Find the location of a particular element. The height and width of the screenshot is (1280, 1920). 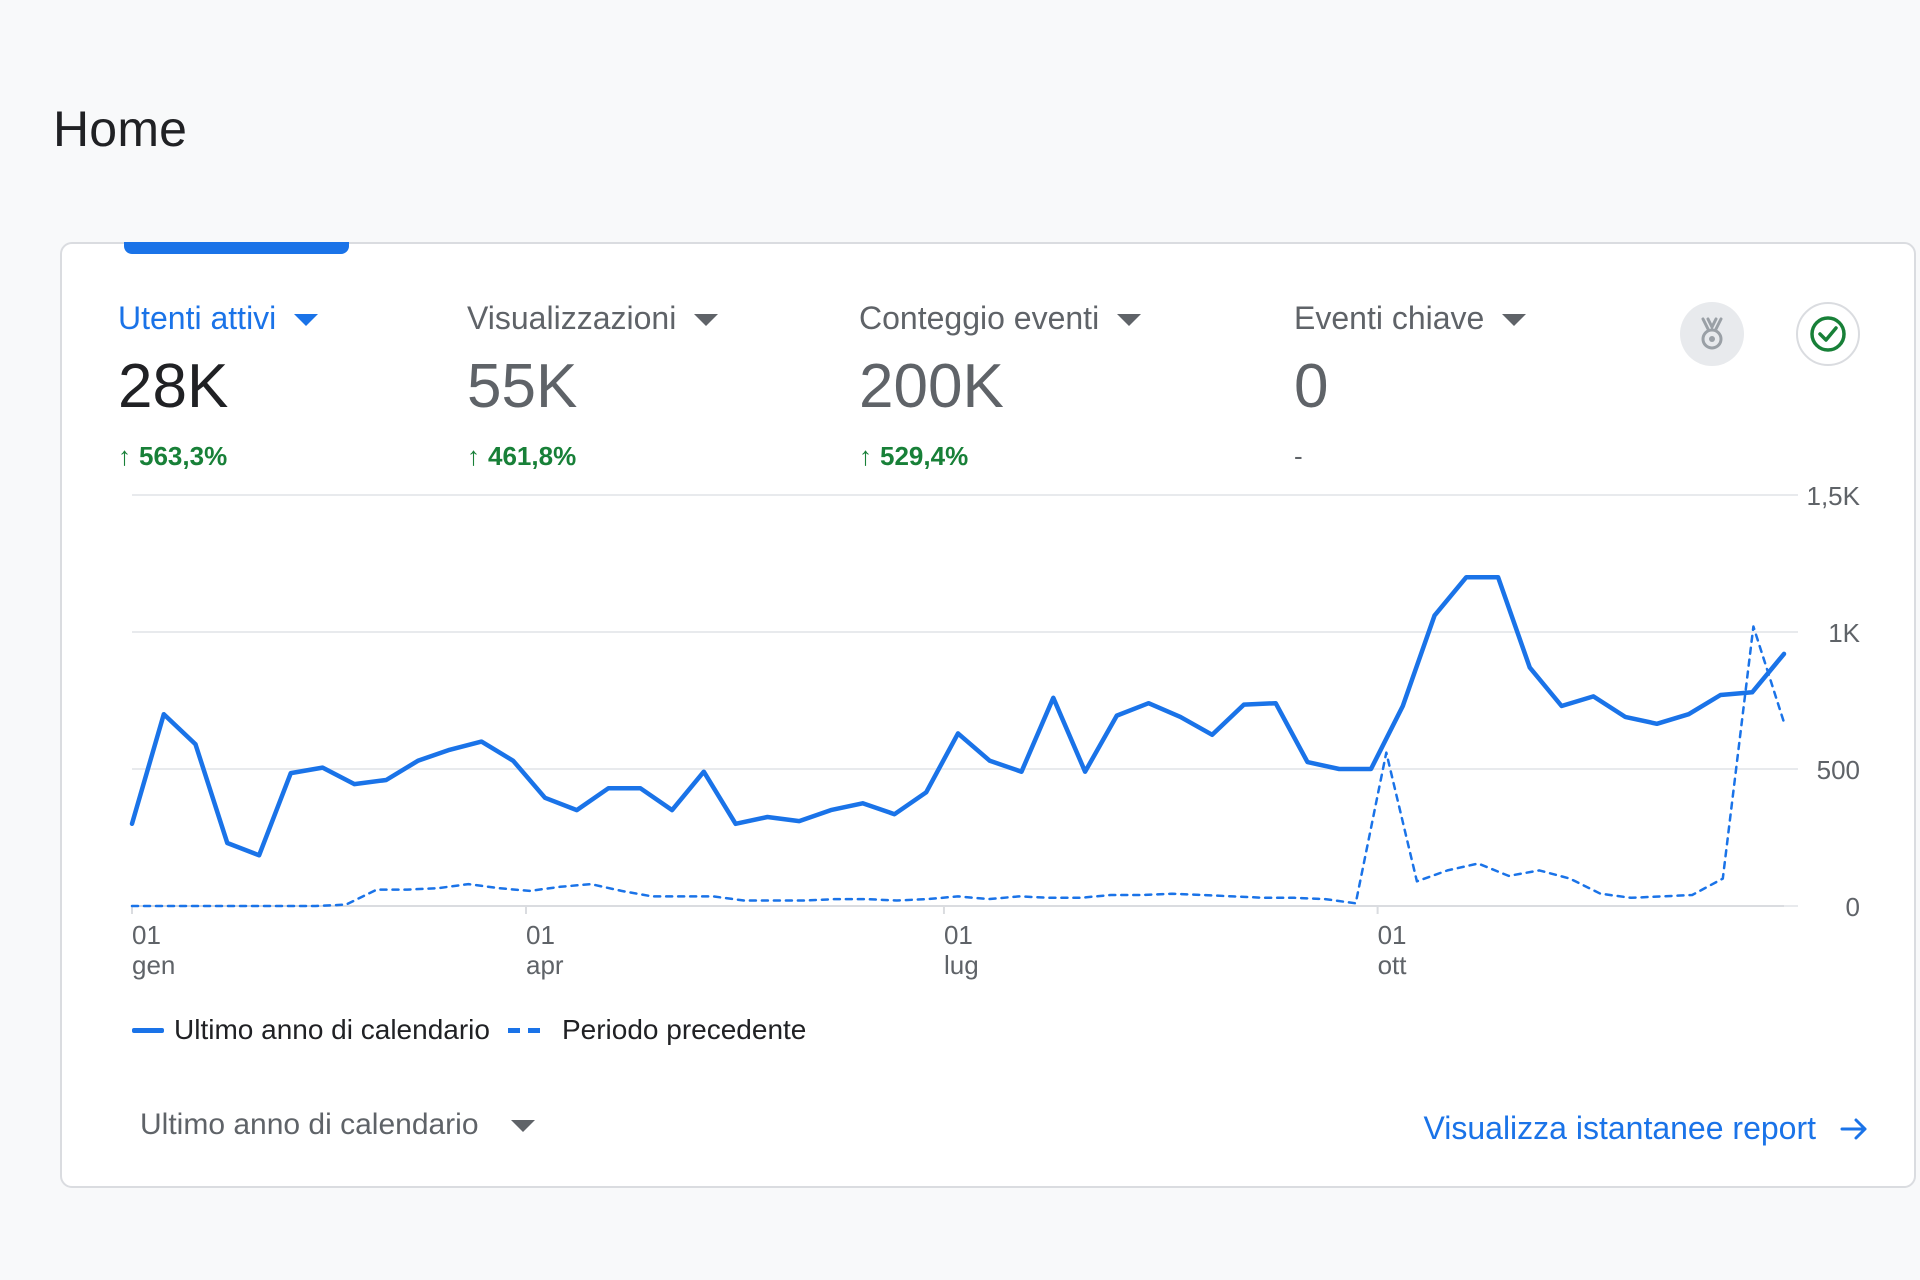

legend-dashed-line-icon is located at coordinates (527, 1030).